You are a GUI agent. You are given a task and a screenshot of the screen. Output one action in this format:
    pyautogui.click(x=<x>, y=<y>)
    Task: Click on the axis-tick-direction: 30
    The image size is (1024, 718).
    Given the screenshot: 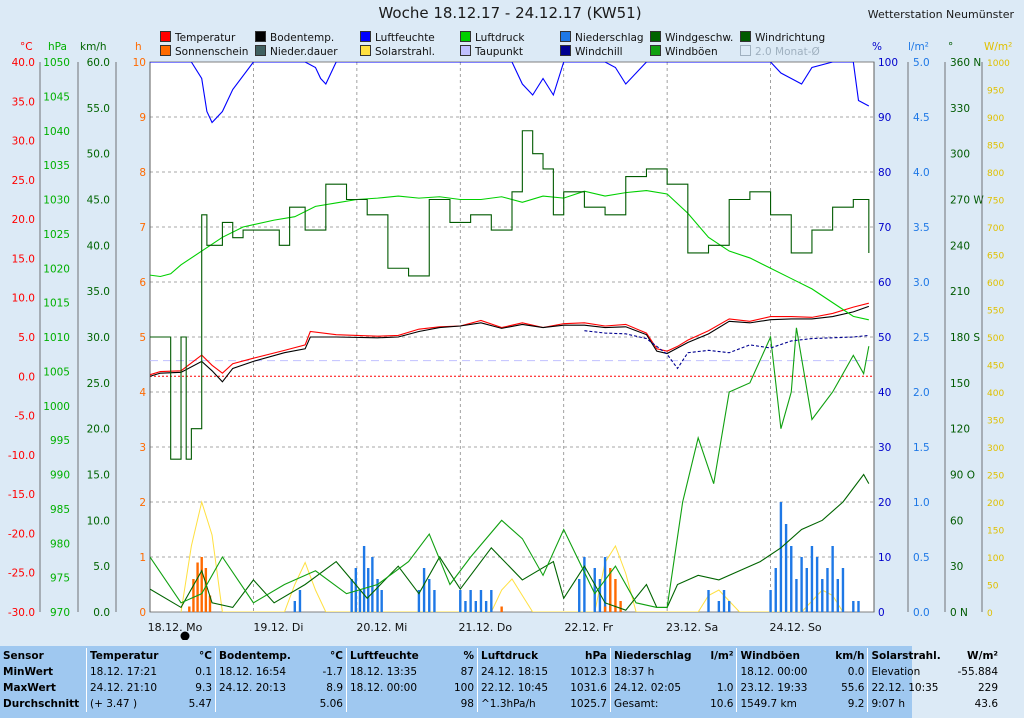 What is the action you would take?
    pyautogui.click(x=956, y=567)
    